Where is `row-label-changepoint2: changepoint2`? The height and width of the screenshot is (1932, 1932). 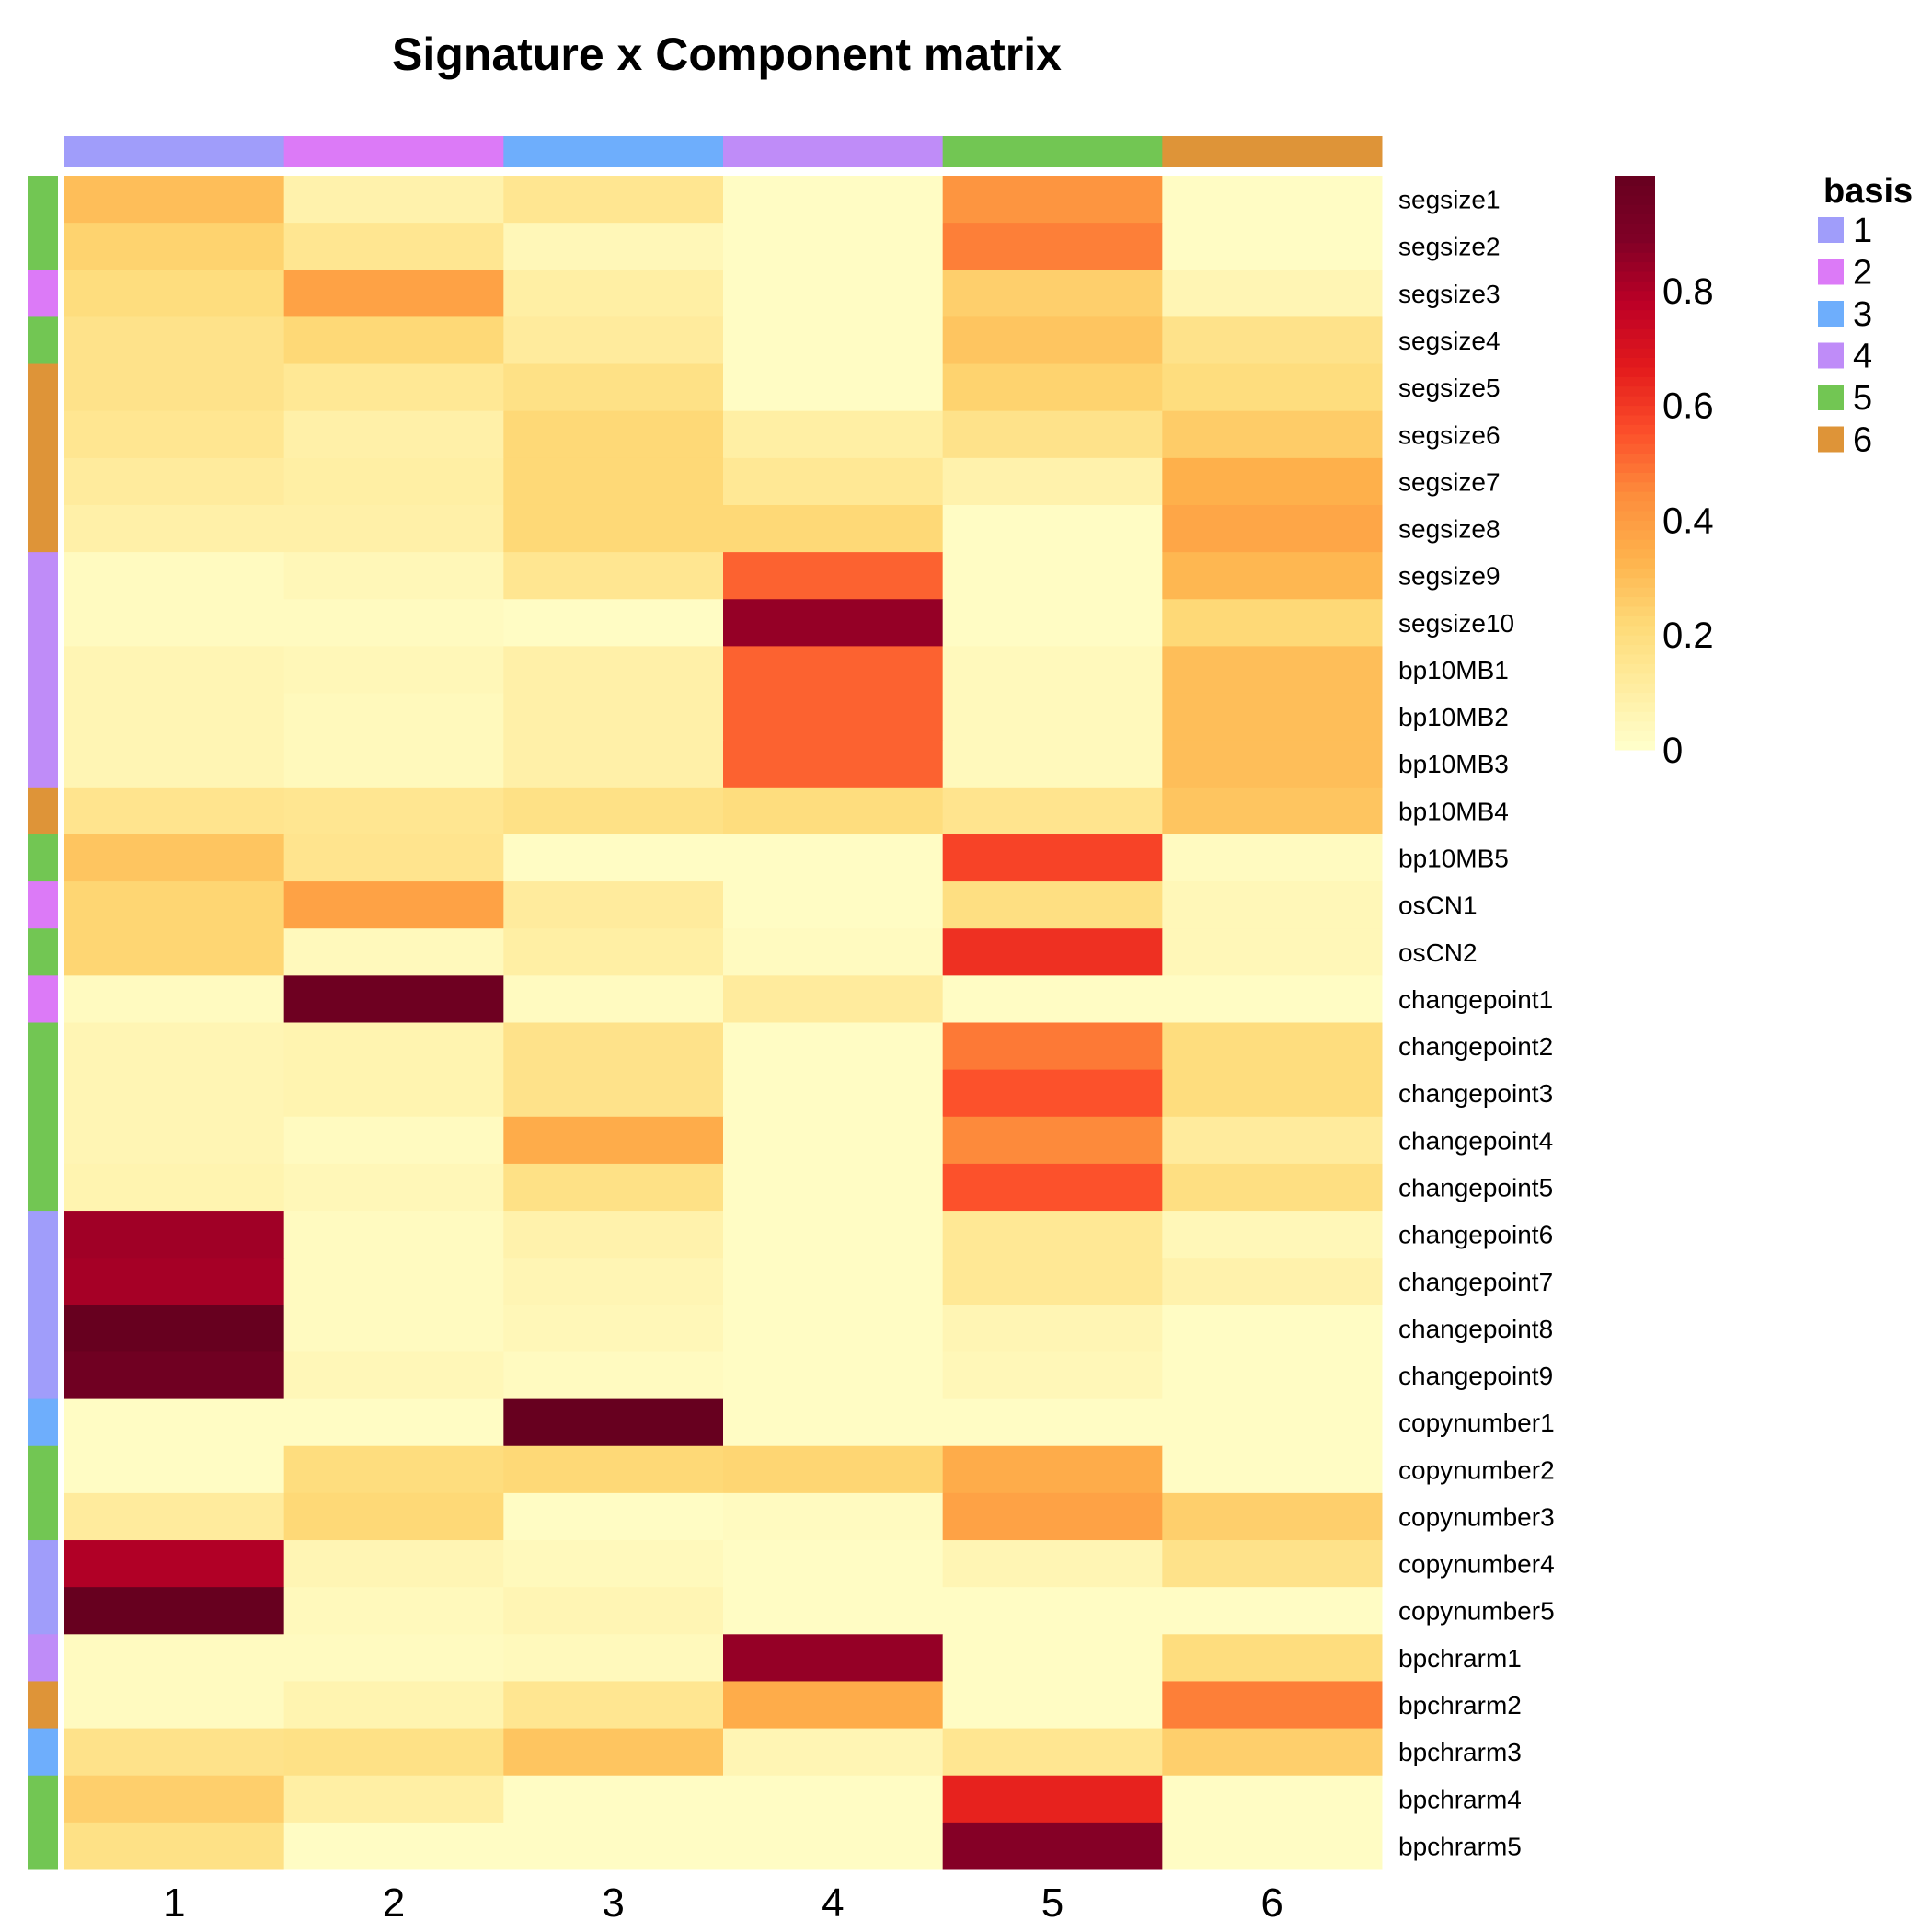 row-label-changepoint2: changepoint2 is located at coordinates (1475, 1046).